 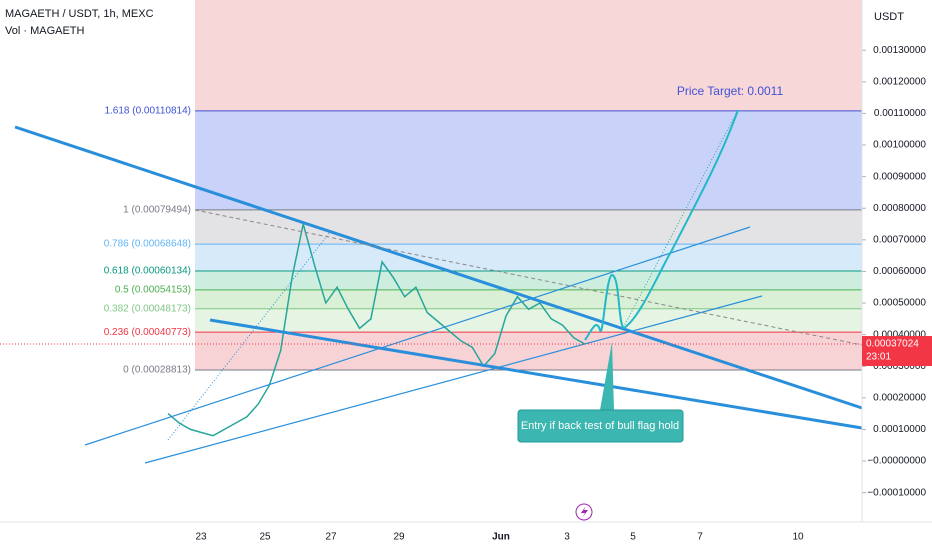 I want to click on y-tick-label: −0.00000000, so click(x=896, y=461).